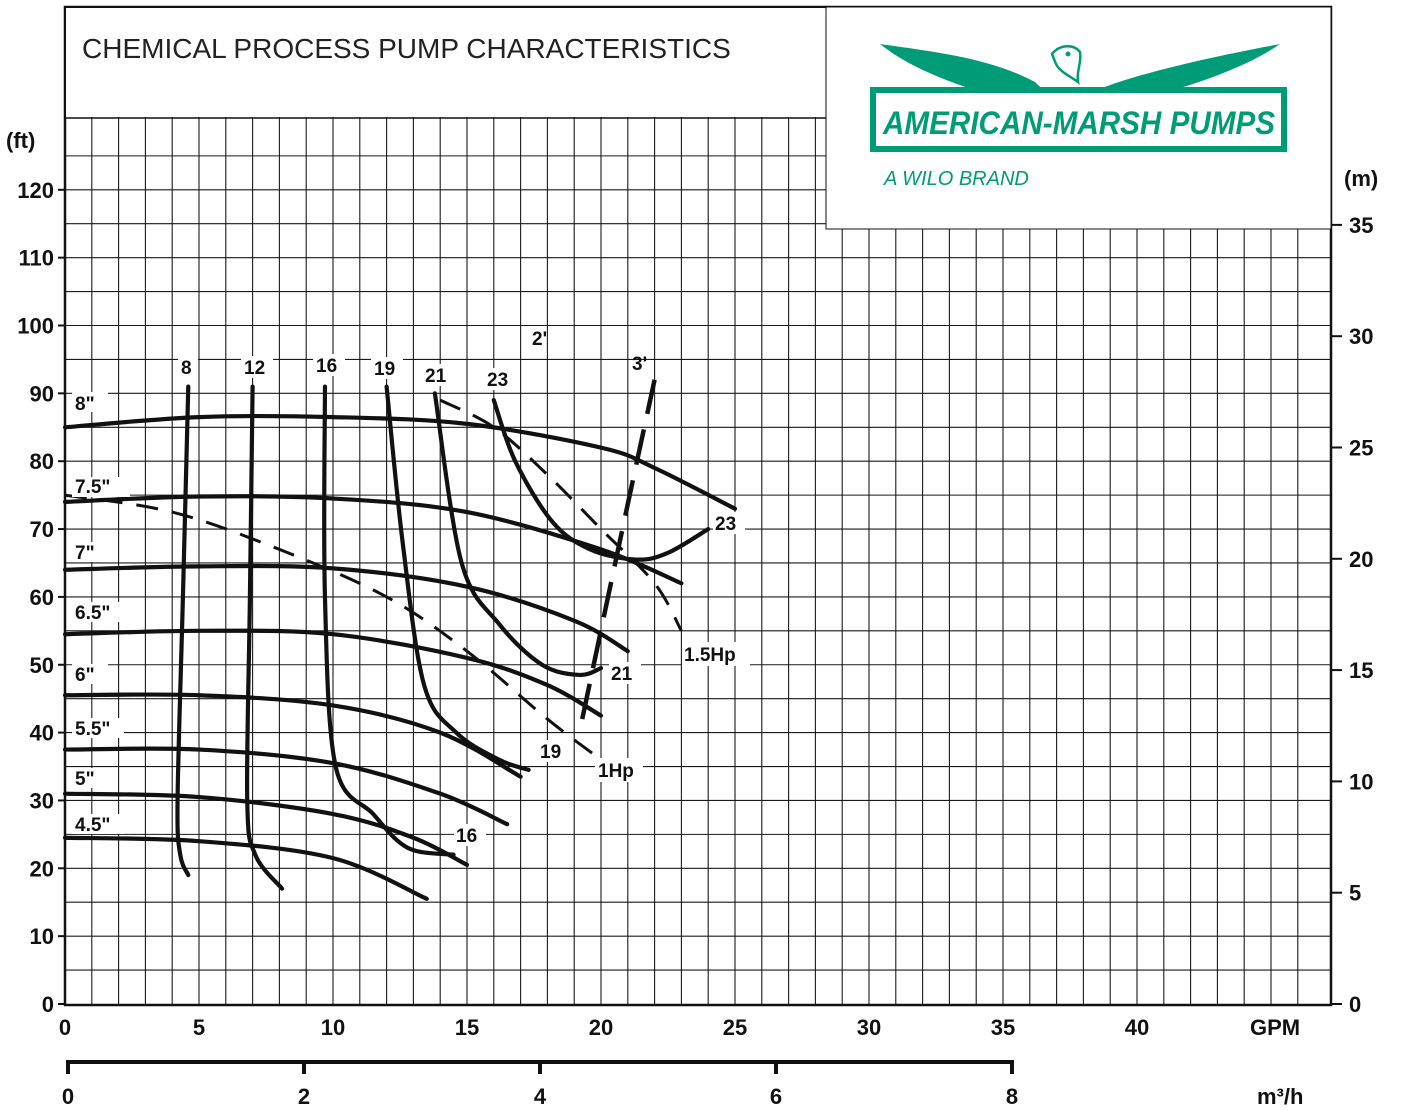  I want to click on y-tick-label: 90, so click(42, 393).